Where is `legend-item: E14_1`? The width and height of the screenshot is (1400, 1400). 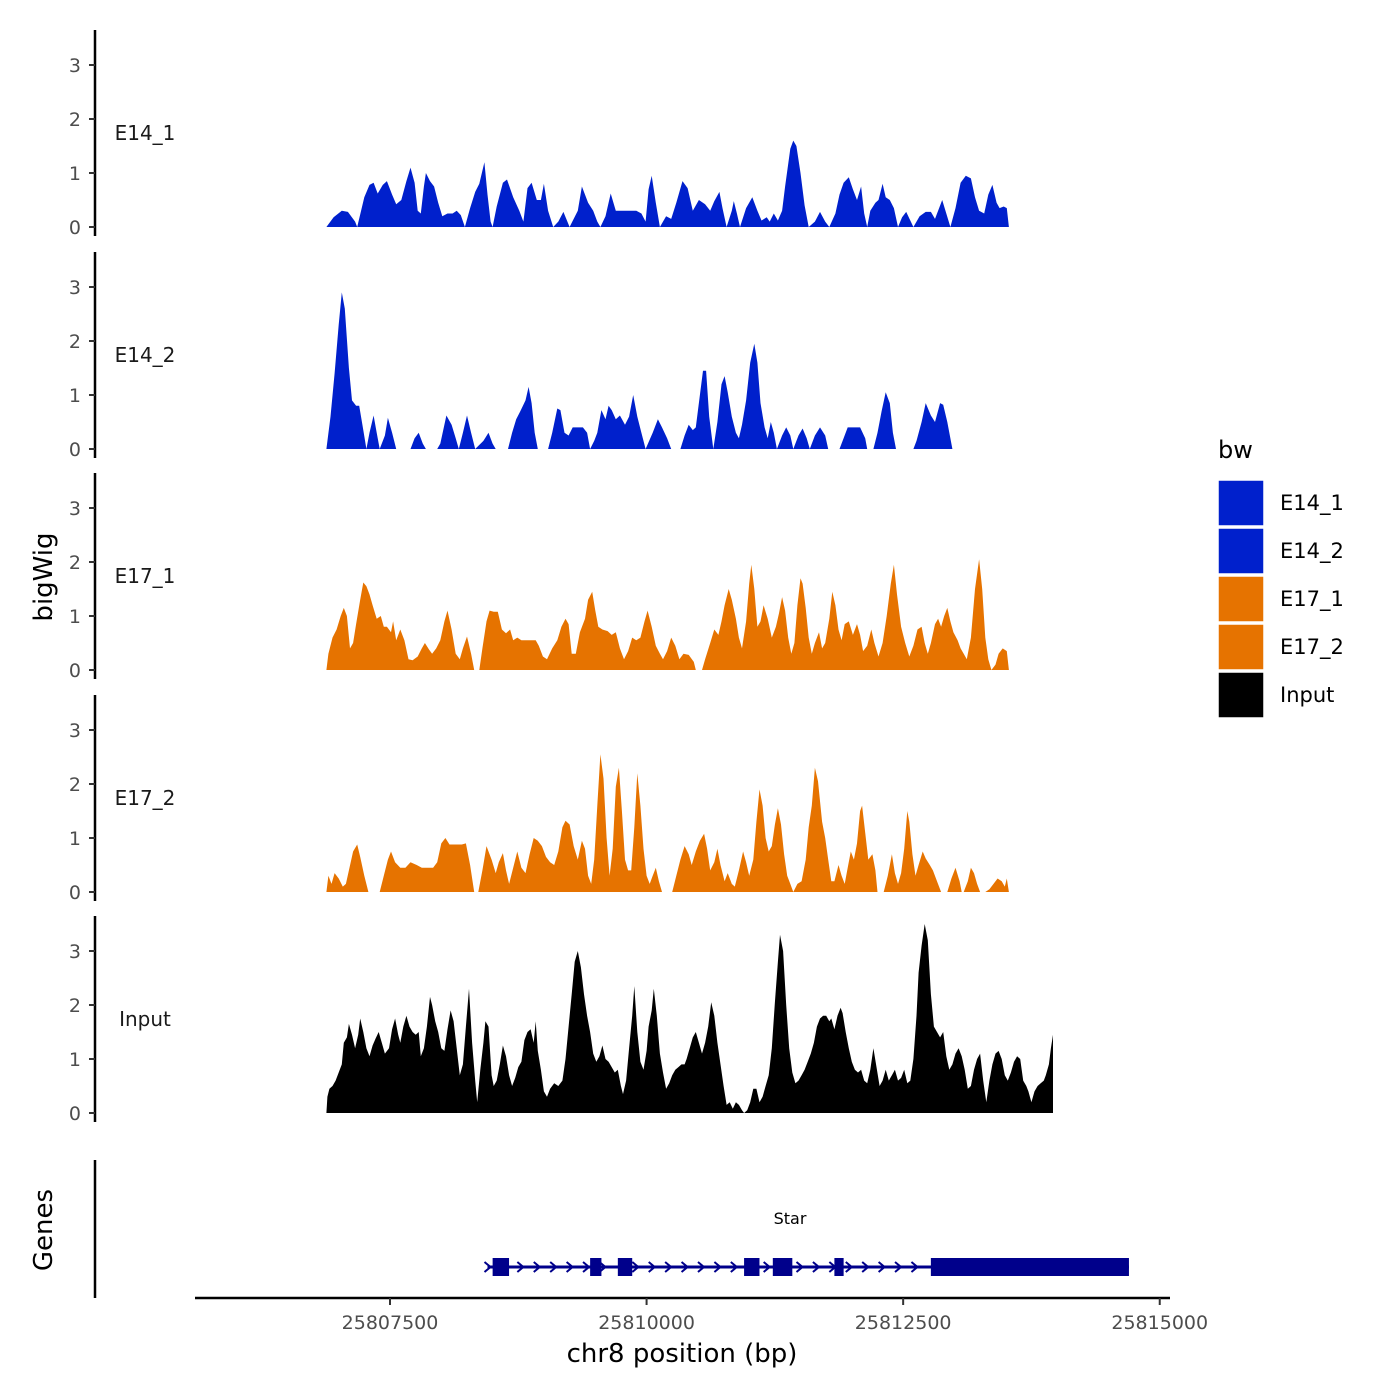
legend-item: E14_1 is located at coordinates (1280, 503).